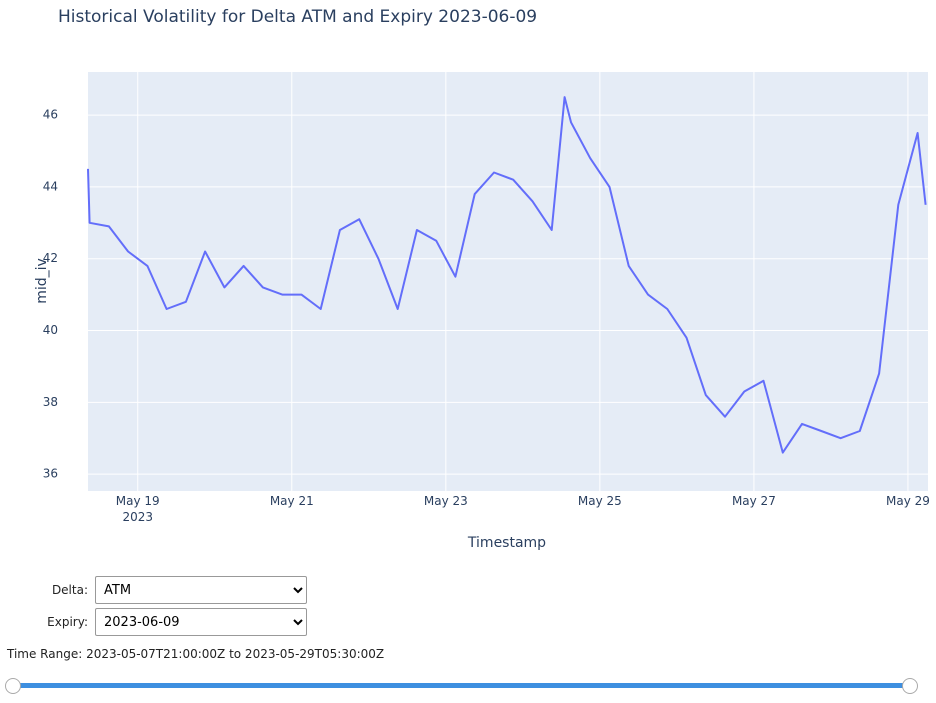 This screenshot has width=936, height=703. I want to click on slider-handle-end, so click(910, 686).